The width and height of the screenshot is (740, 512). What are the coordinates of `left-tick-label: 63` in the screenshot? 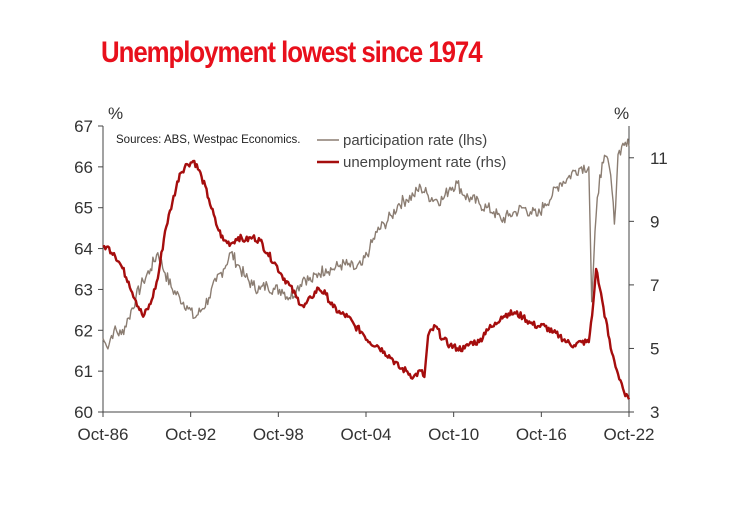 It's located at (83, 289).